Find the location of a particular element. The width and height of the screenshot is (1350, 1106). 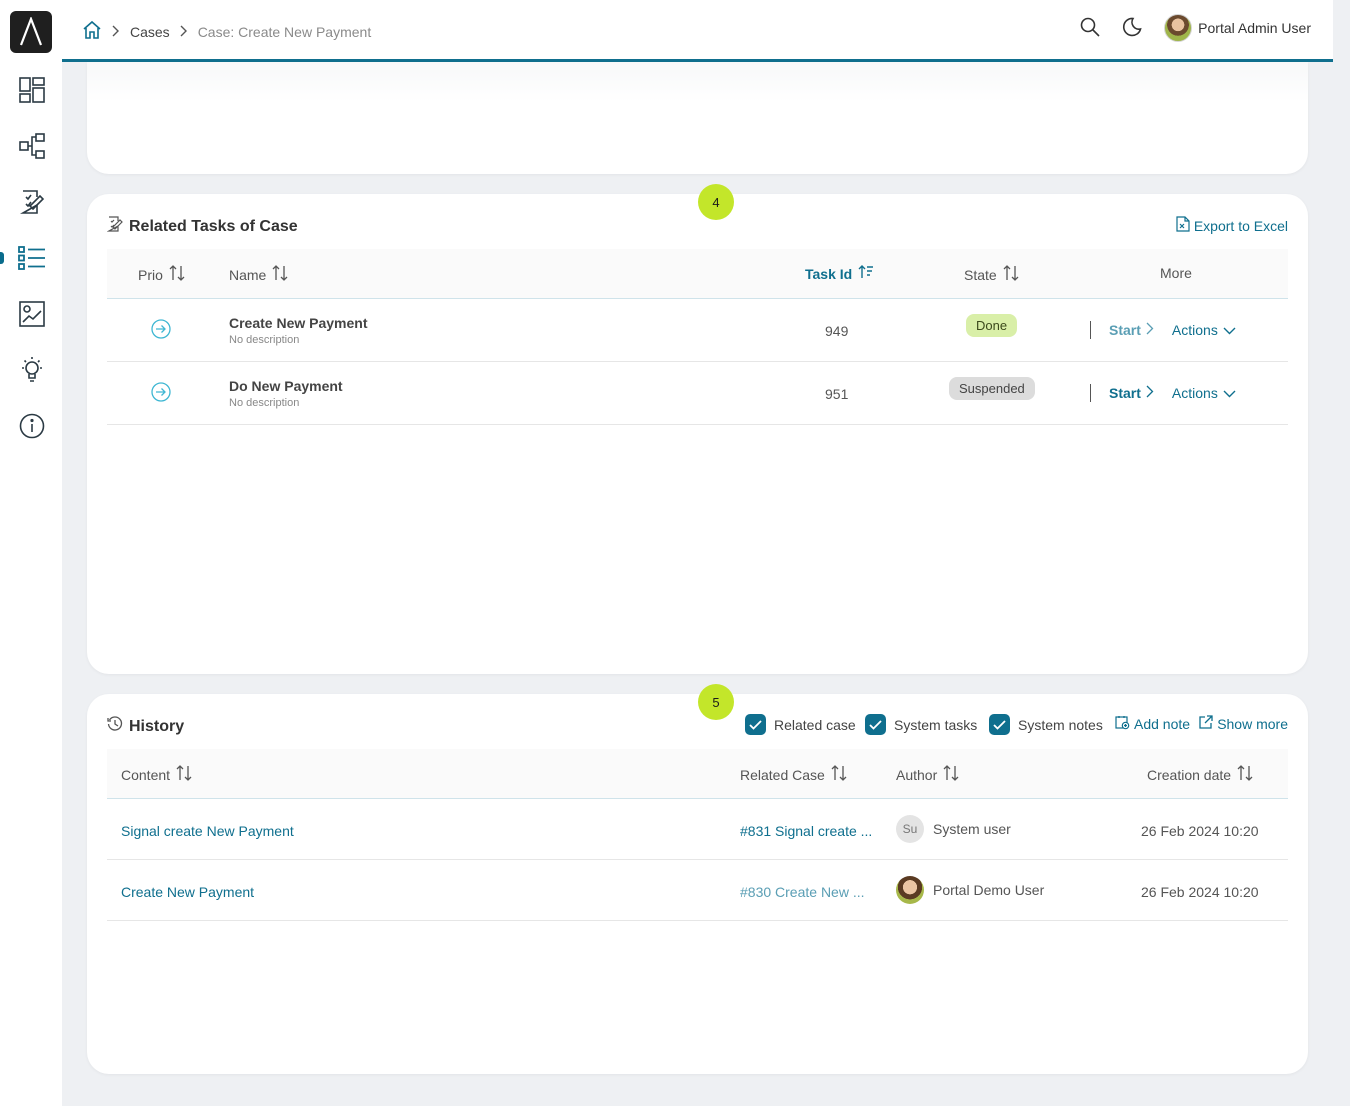

task-name: Do New Payment is located at coordinates (286, 386).